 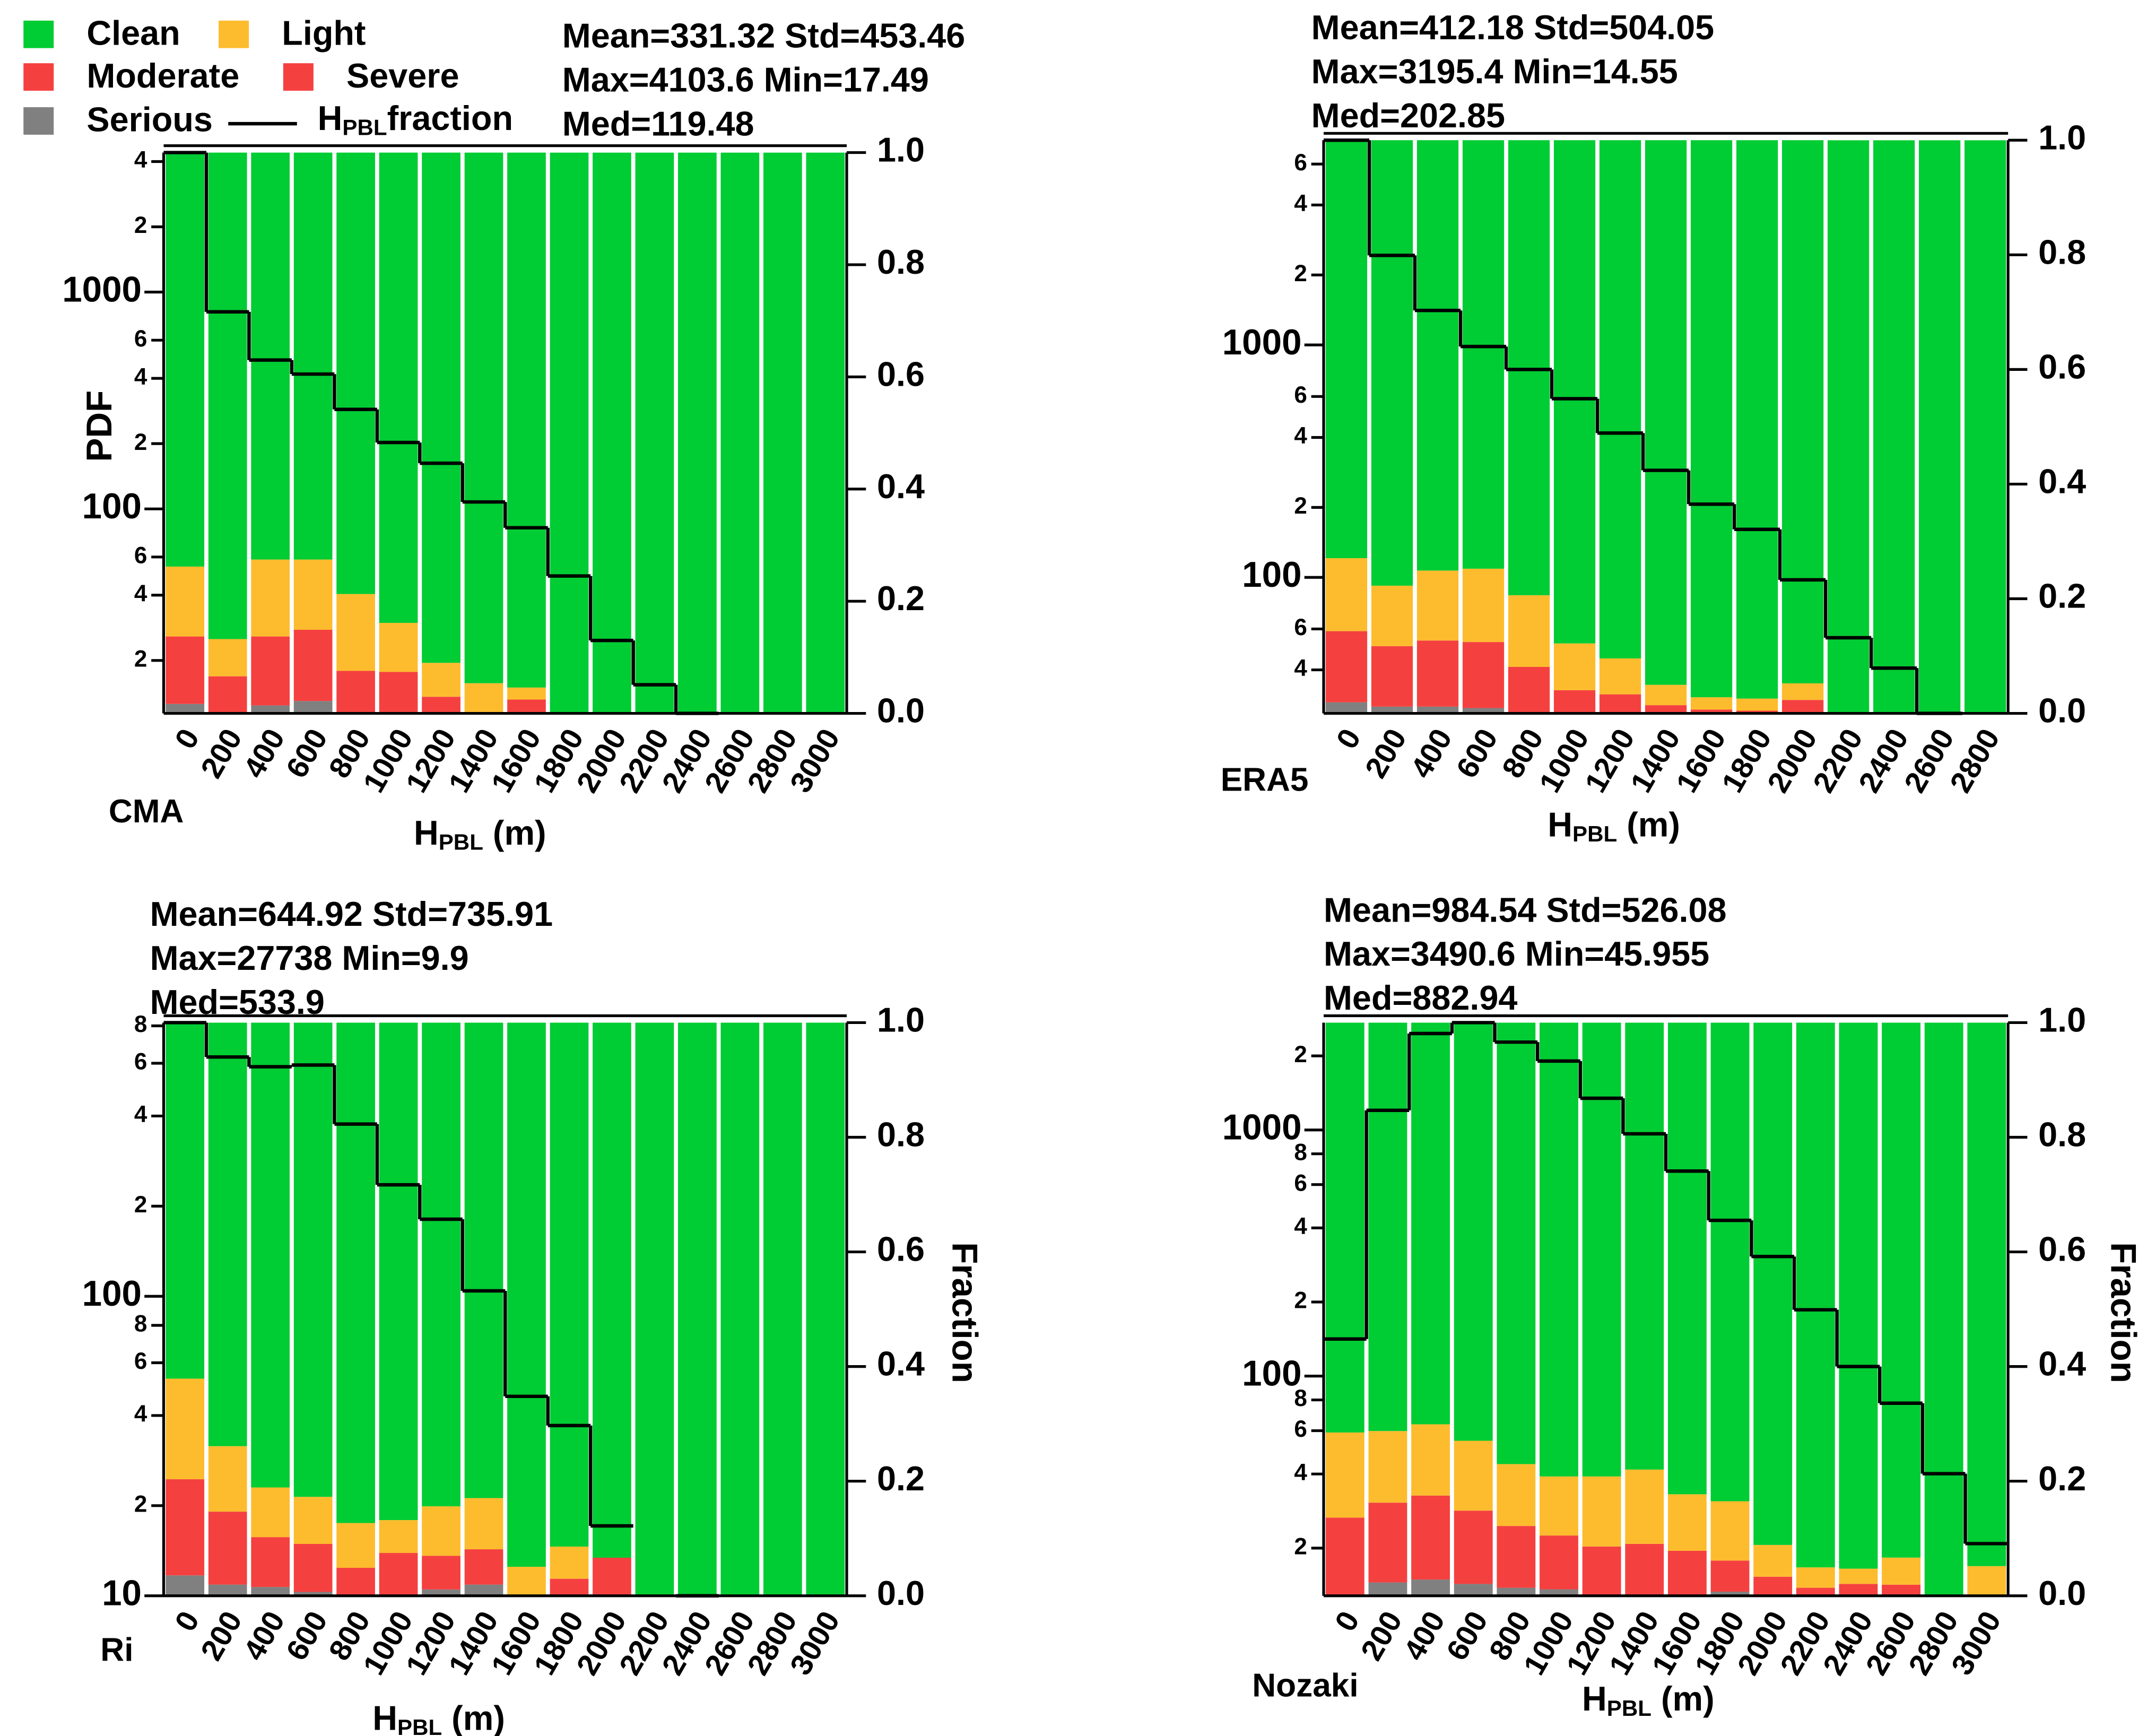 I want to click on x-axis-label-part: H, so click(x=426, y=832).